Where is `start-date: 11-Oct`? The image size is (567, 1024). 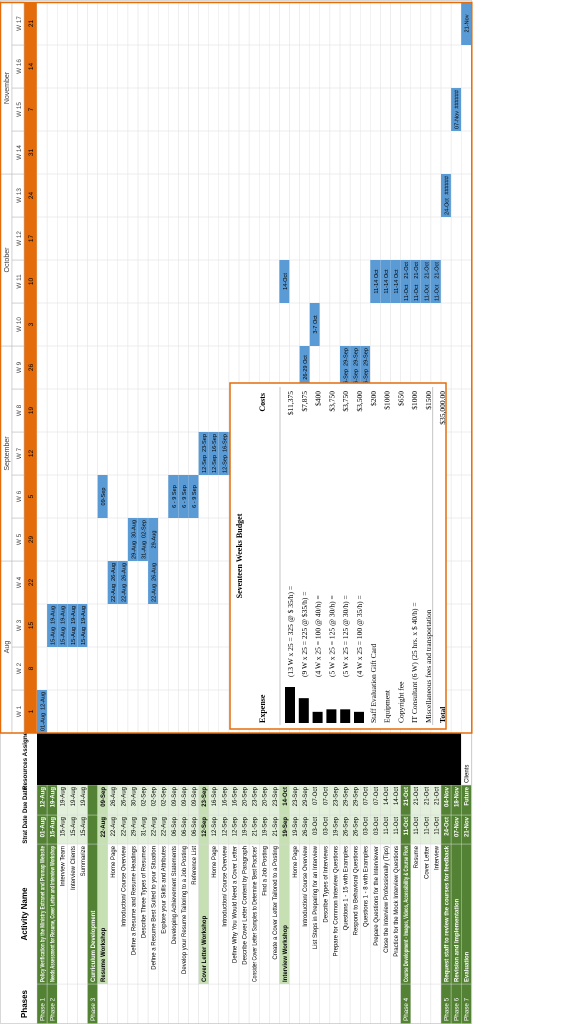 start-date: 11-Oct is located at coordinates (397, 826).